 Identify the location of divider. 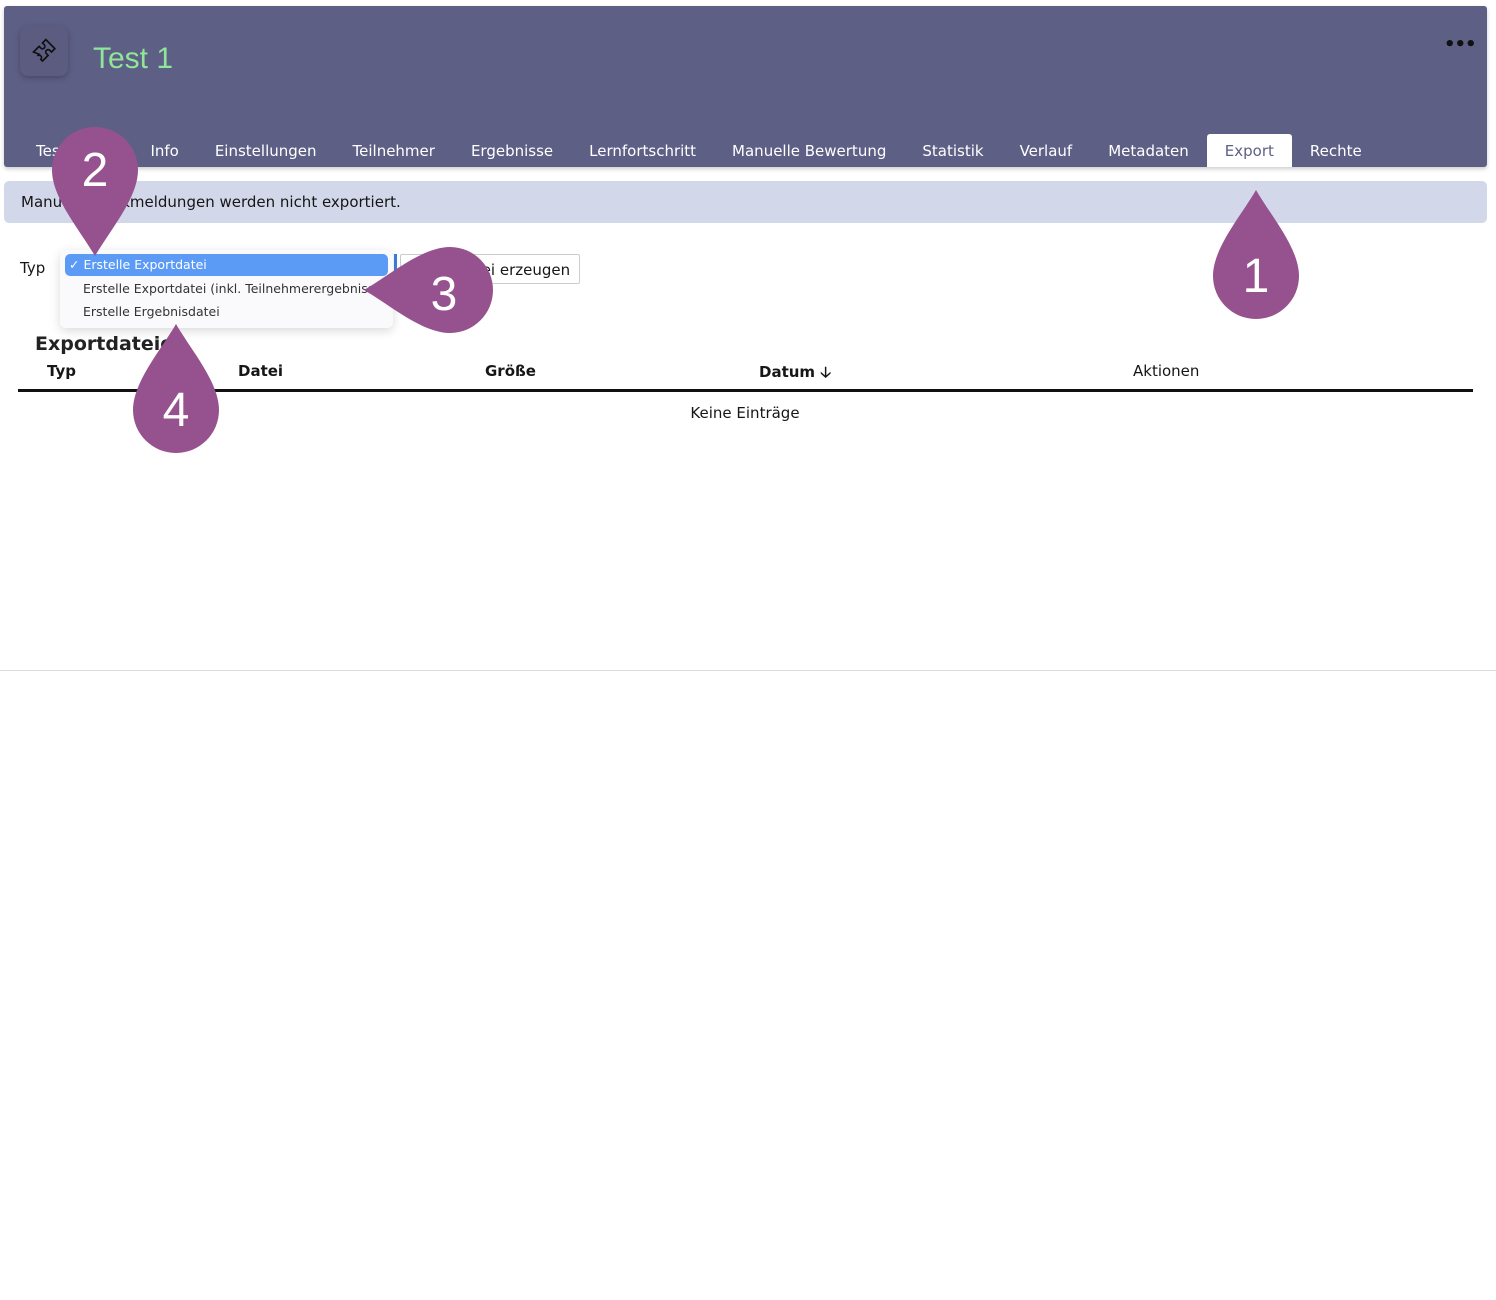
(748, 670).